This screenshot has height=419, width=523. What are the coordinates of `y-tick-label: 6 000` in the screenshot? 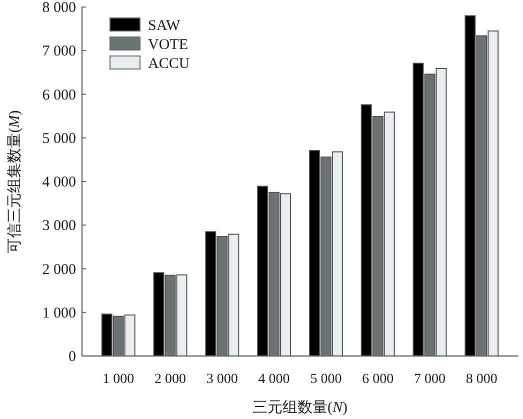 It's located at (59, 95).